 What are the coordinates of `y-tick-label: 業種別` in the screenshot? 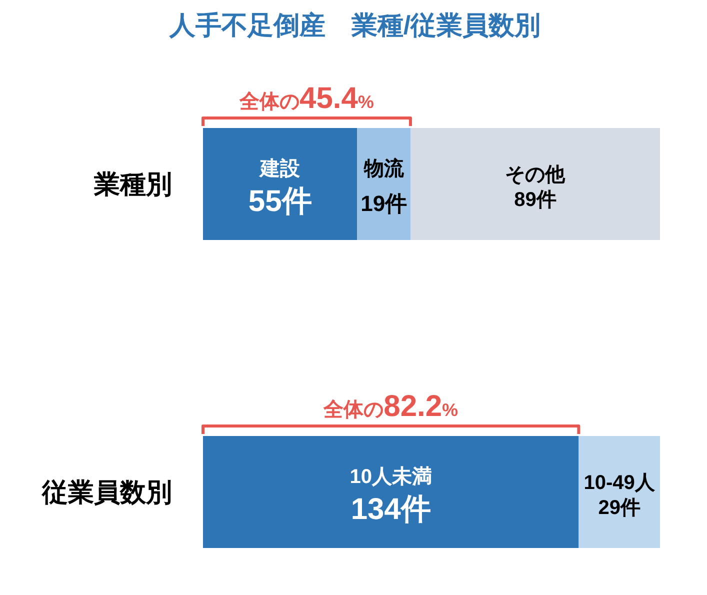 It's located at (132, 184).